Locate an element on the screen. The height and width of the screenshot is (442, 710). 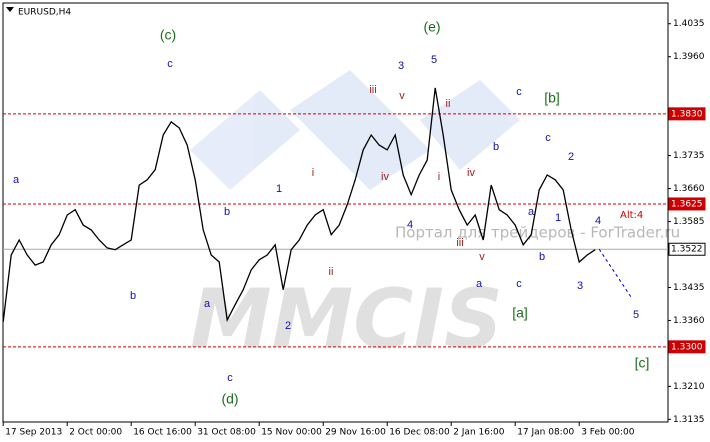
y-tick-label: 1.3960 is located at coordinates (689, 57).